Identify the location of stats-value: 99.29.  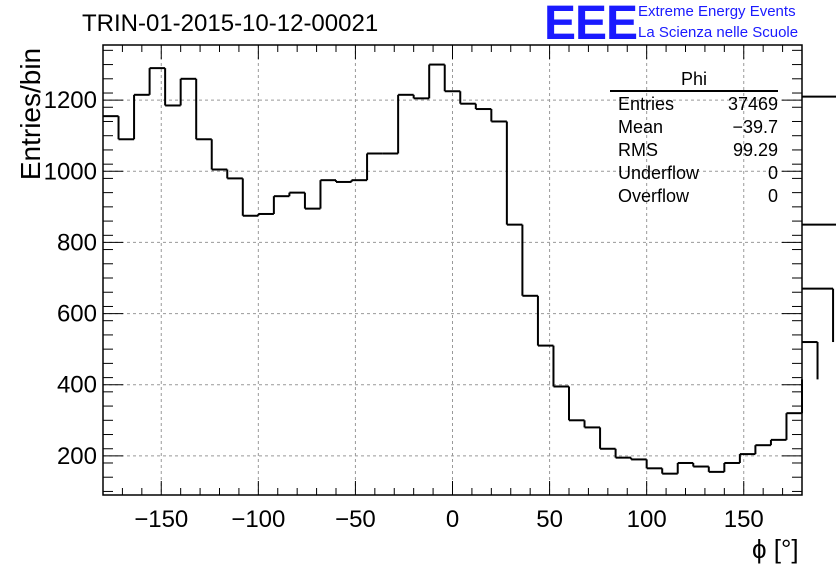
(755, 150).